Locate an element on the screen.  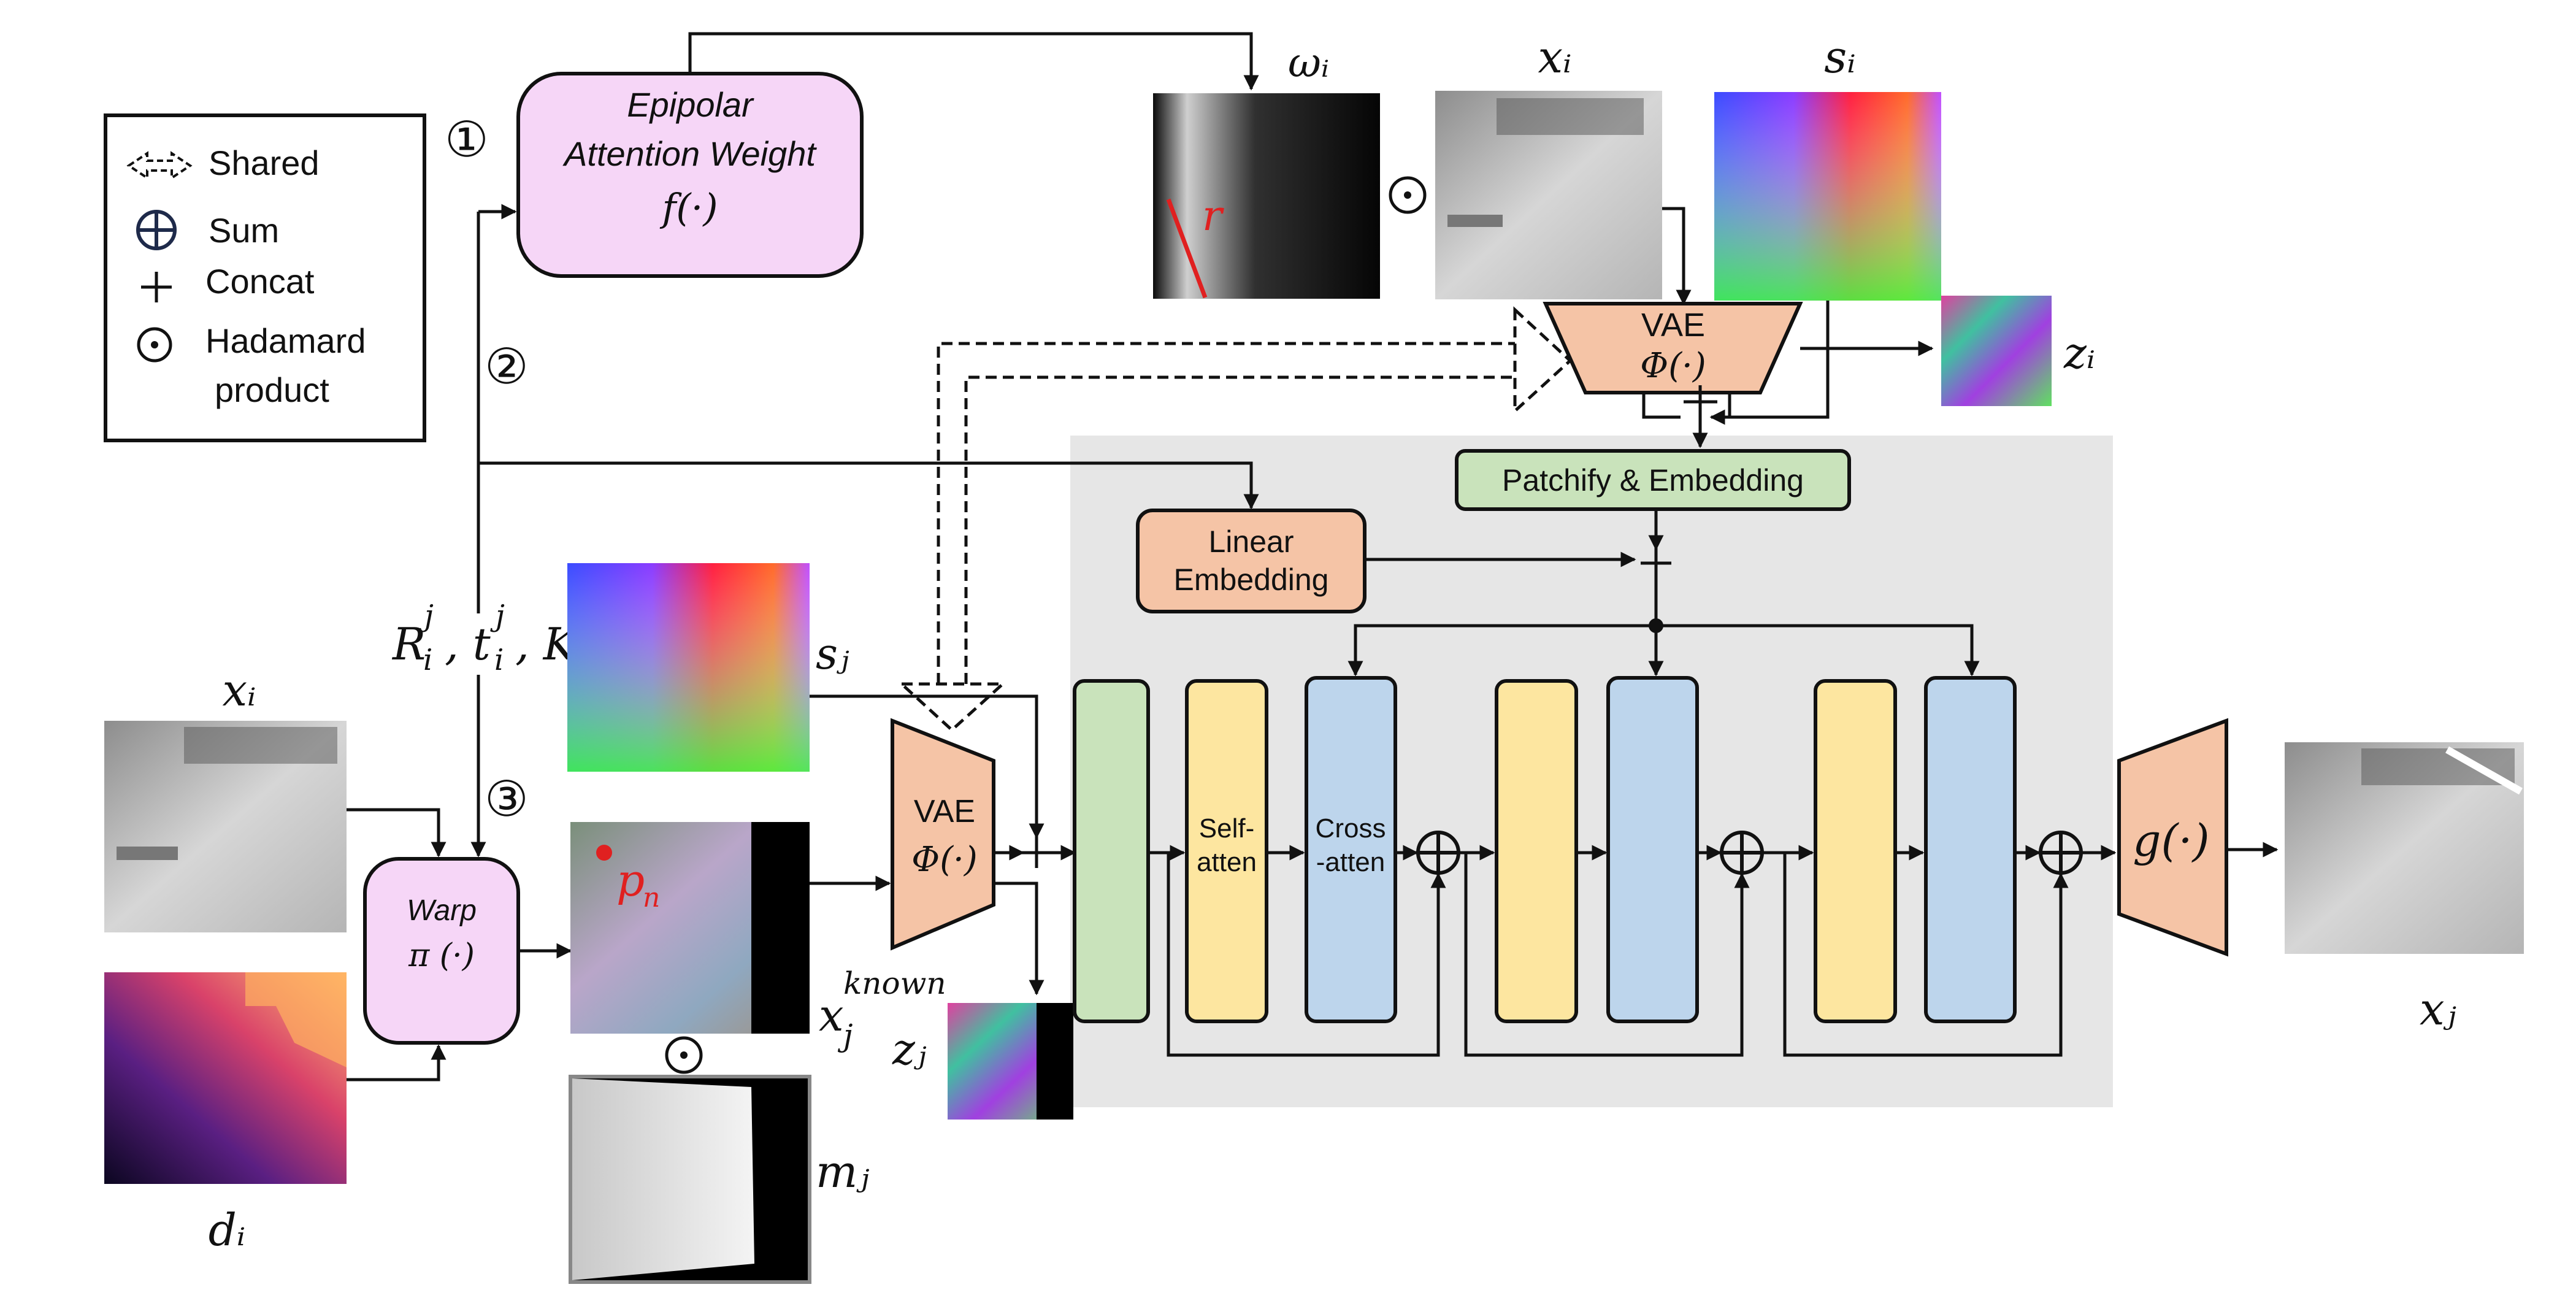
m-j-mask-image is located at coordinates (690, 1180).